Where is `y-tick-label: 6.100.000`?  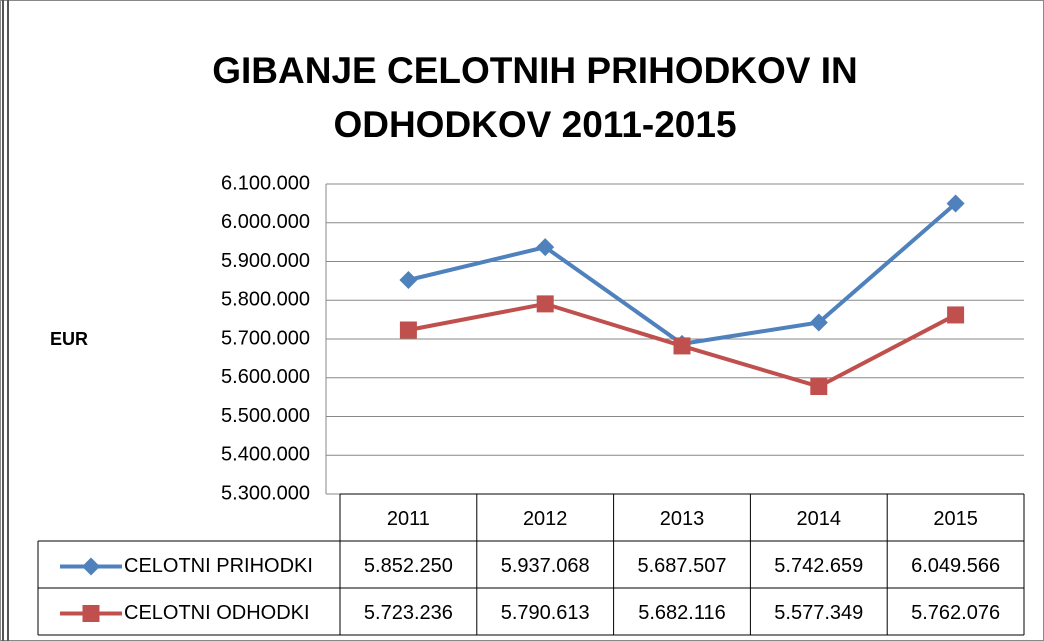
y-tick-label: 6.100.000 is located at coordinates (265, 183).